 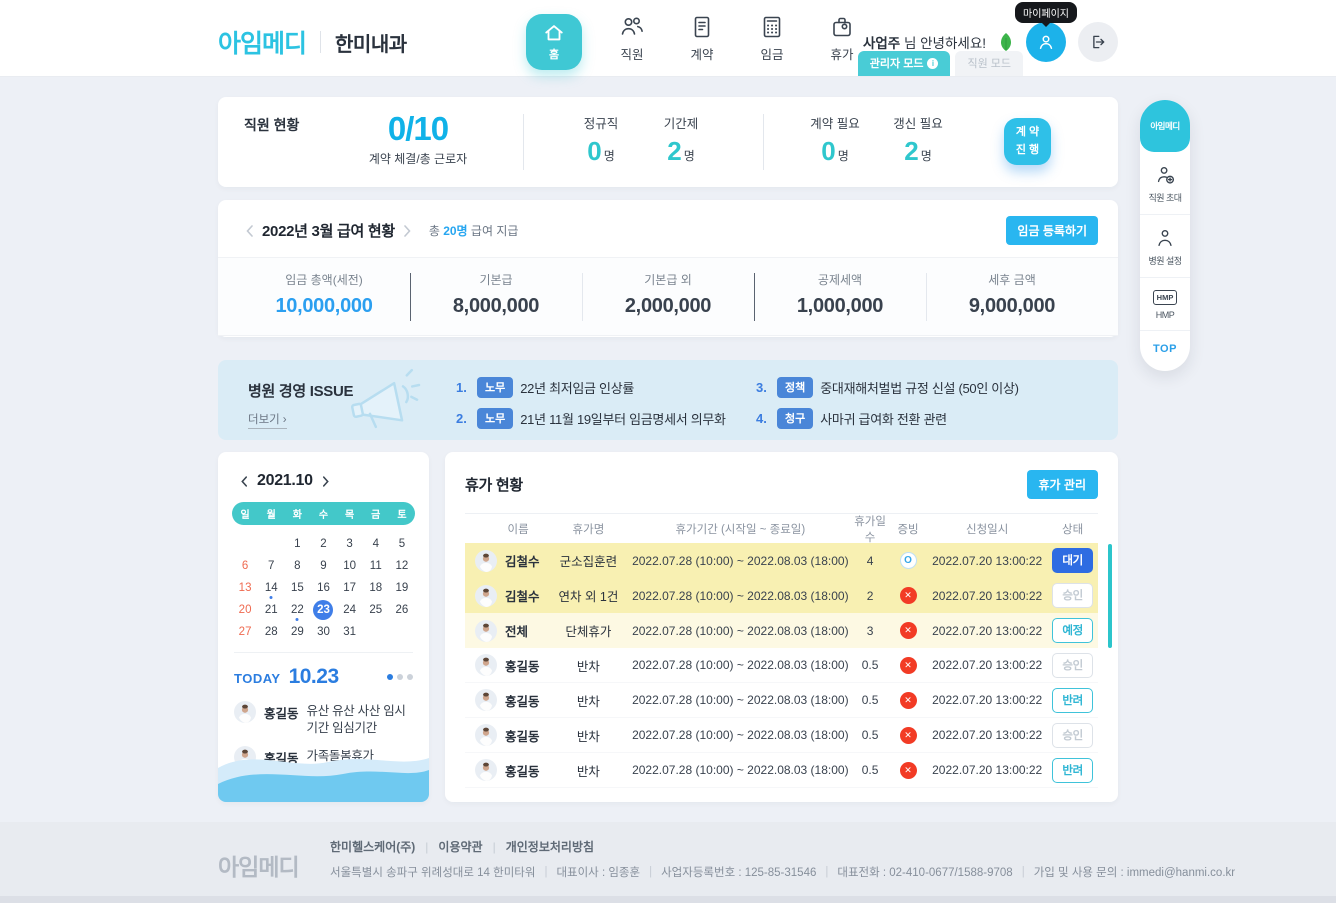 What do you see at coordinates (349, 543) in the screenshot?
I see `calendar-day: 3` at bounding box center [349, 543].